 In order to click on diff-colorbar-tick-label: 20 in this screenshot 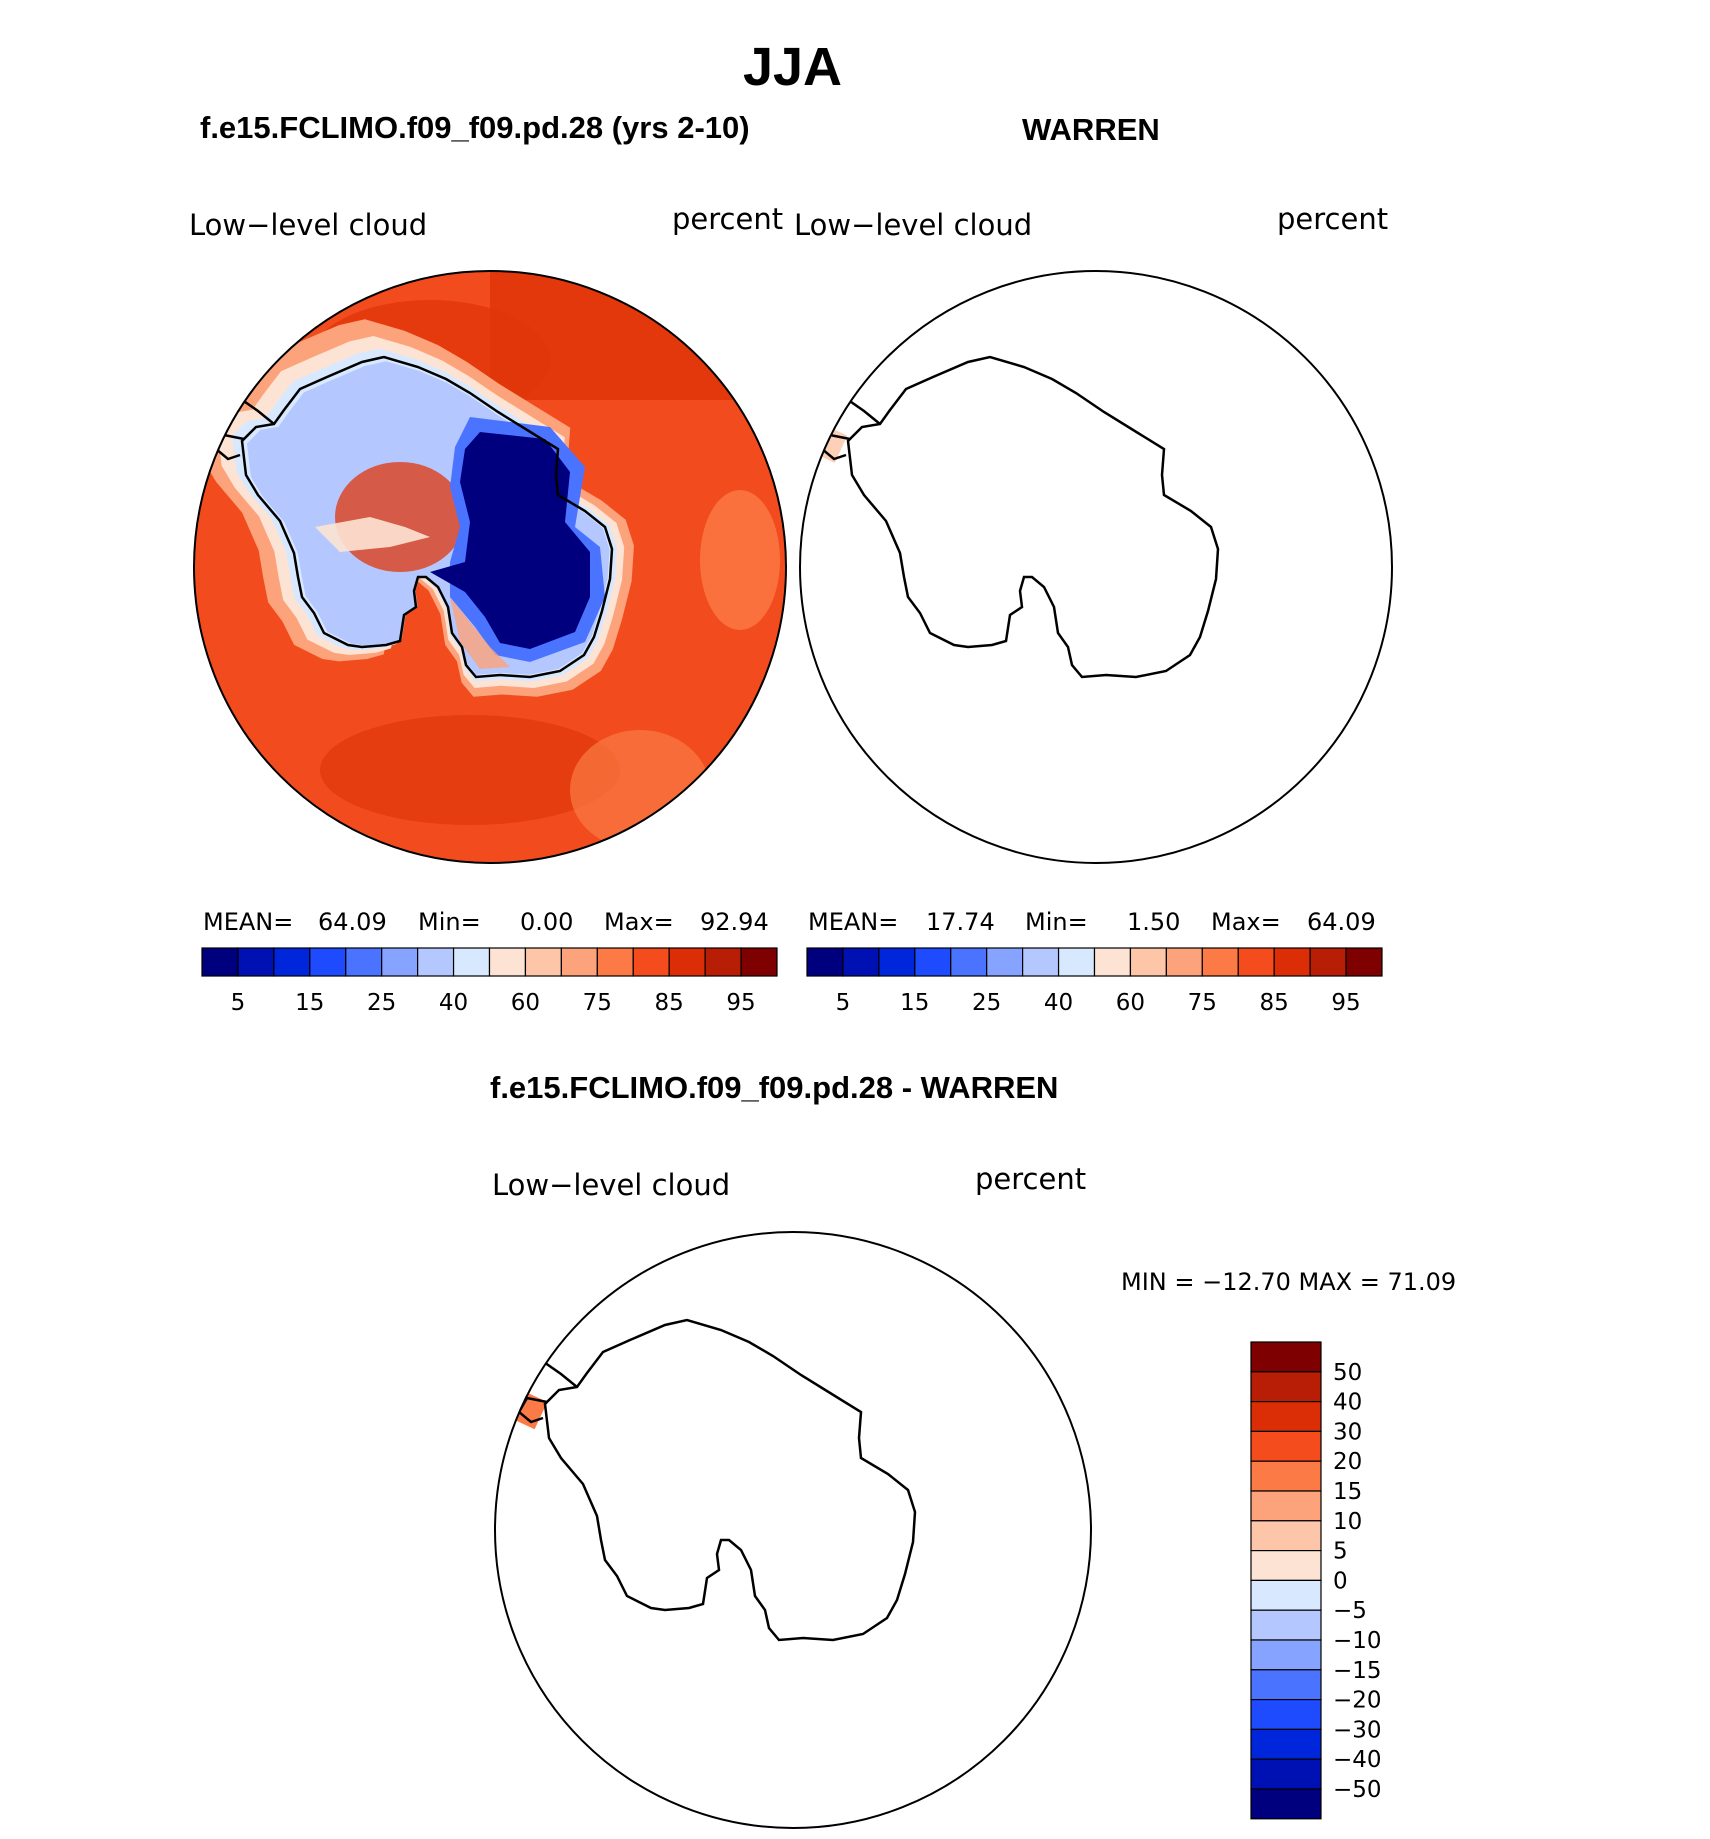, I will do `click(1347, 1462)`.